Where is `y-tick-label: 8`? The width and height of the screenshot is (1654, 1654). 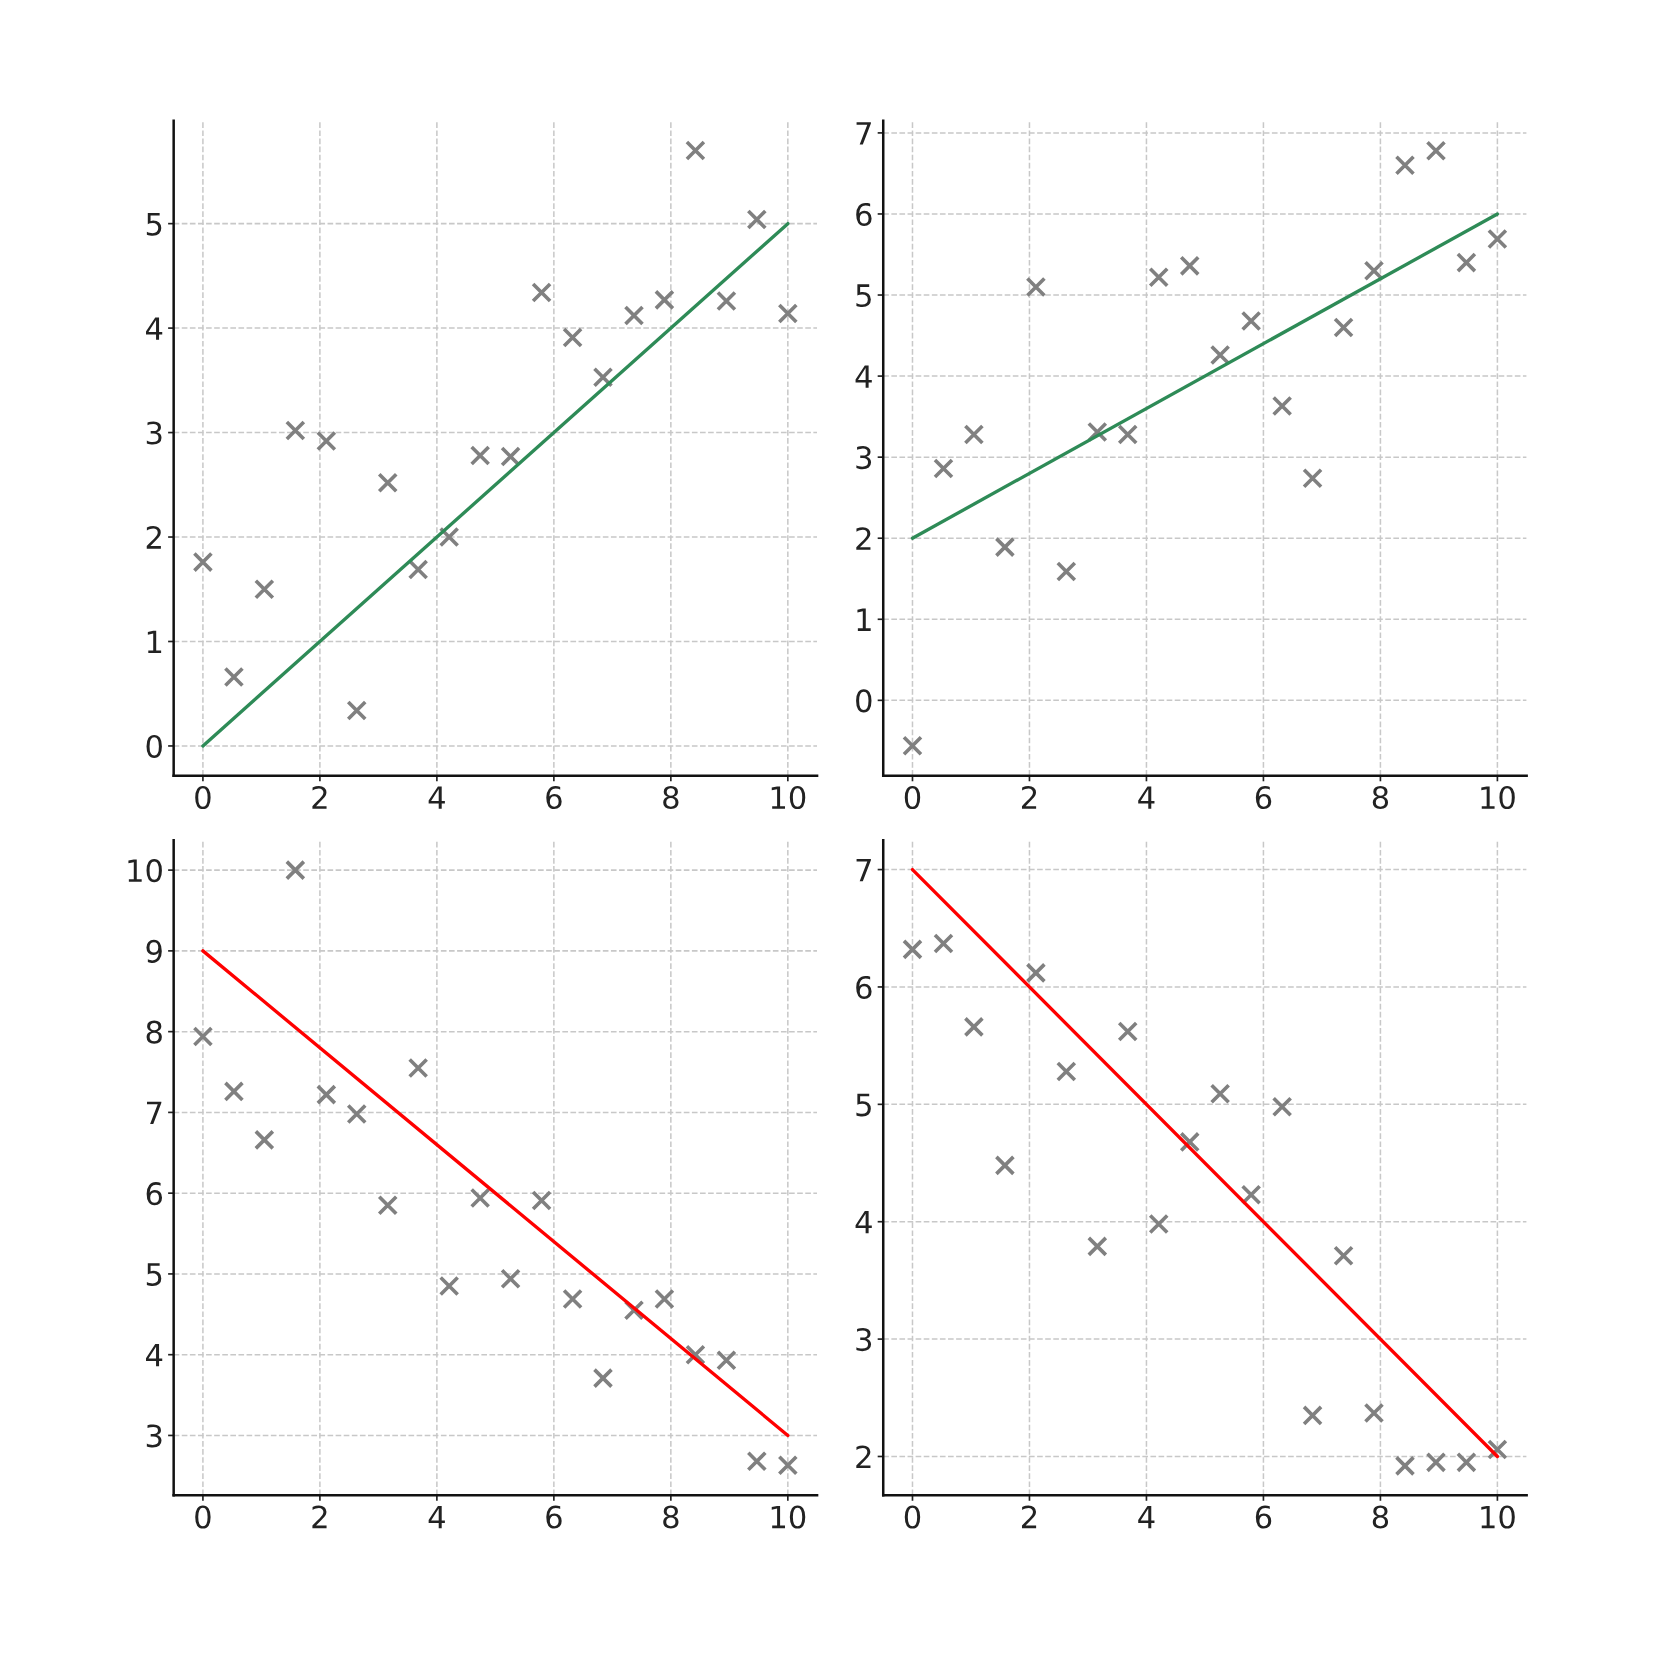
y-tick-label: 8 is located at coordinates (154, 1032).